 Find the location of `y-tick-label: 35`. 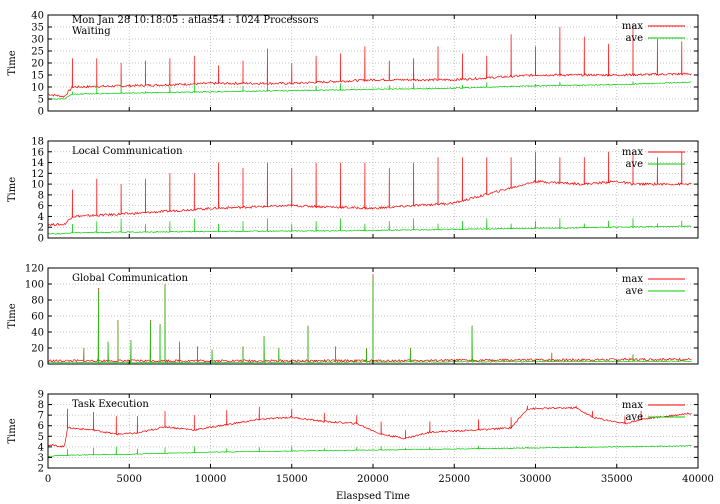

y-tick-label: 35 is located at coordinates (37, 28).